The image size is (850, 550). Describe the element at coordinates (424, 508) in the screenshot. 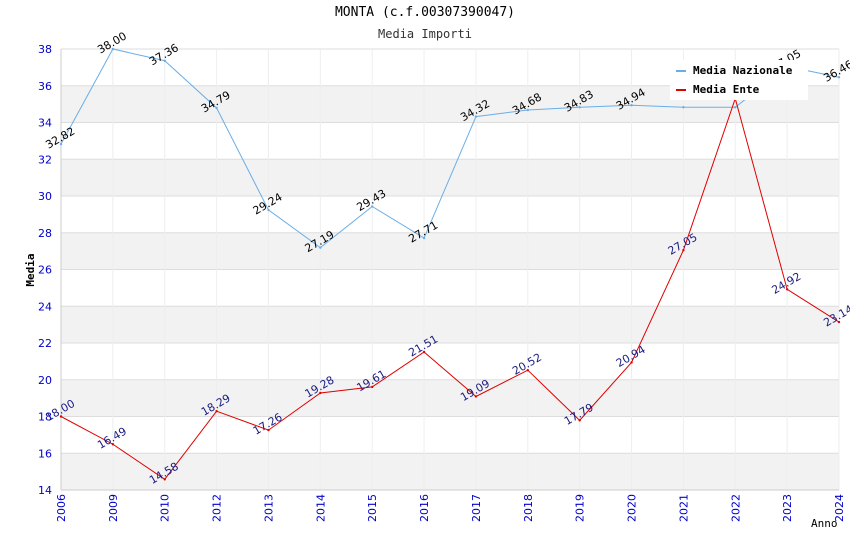

I see `x-tick-label: 2016` at that location.